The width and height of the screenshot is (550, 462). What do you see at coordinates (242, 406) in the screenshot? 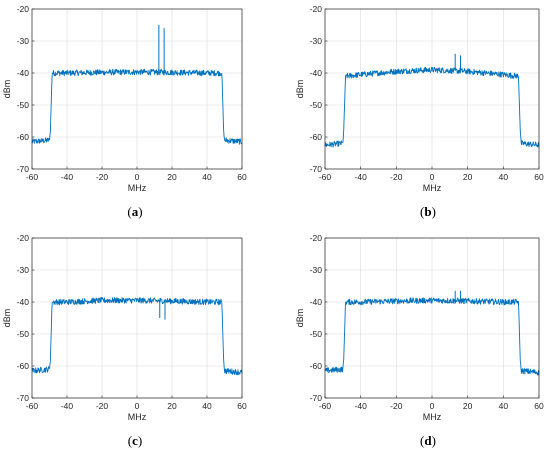
I see `panel-c-x-tick-label: 60` at bounding box center [242, 406].